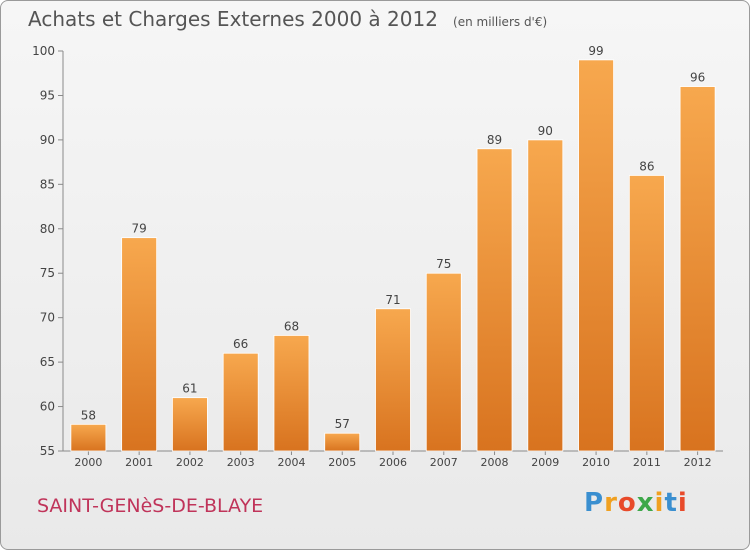  What do you see at coordinates (645, 503) in the screenshot?
I see `brand-letter: x` at bounding box center [645, 503].